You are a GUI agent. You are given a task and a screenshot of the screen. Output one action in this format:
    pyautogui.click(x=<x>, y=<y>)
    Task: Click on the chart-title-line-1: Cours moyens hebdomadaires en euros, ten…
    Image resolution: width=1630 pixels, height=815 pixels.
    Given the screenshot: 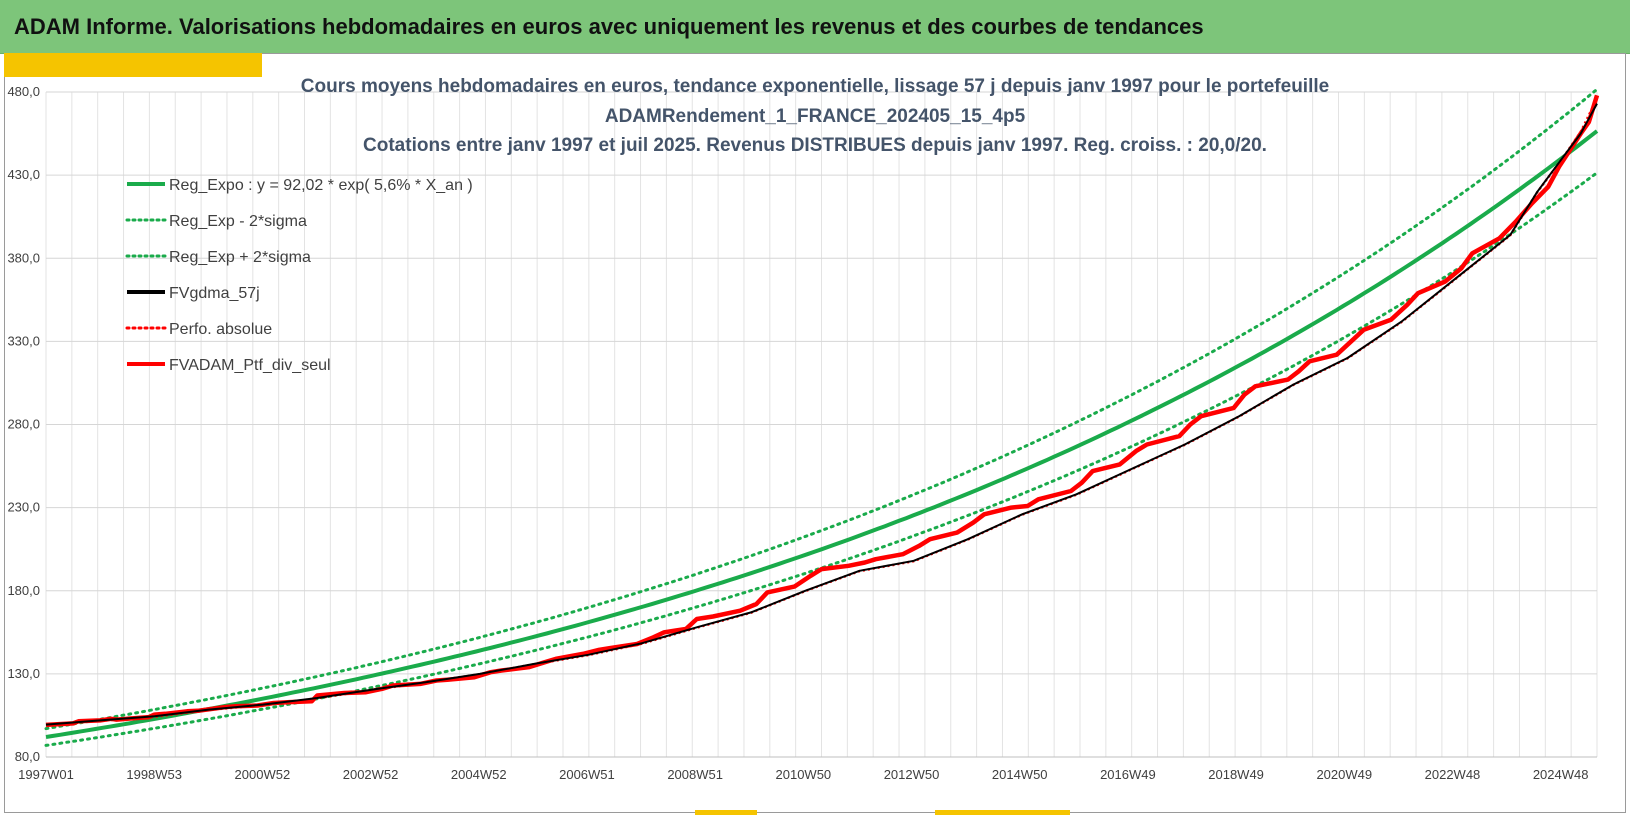 What is the action you would take?
    pyautogui.click(x=815, y=86)
    